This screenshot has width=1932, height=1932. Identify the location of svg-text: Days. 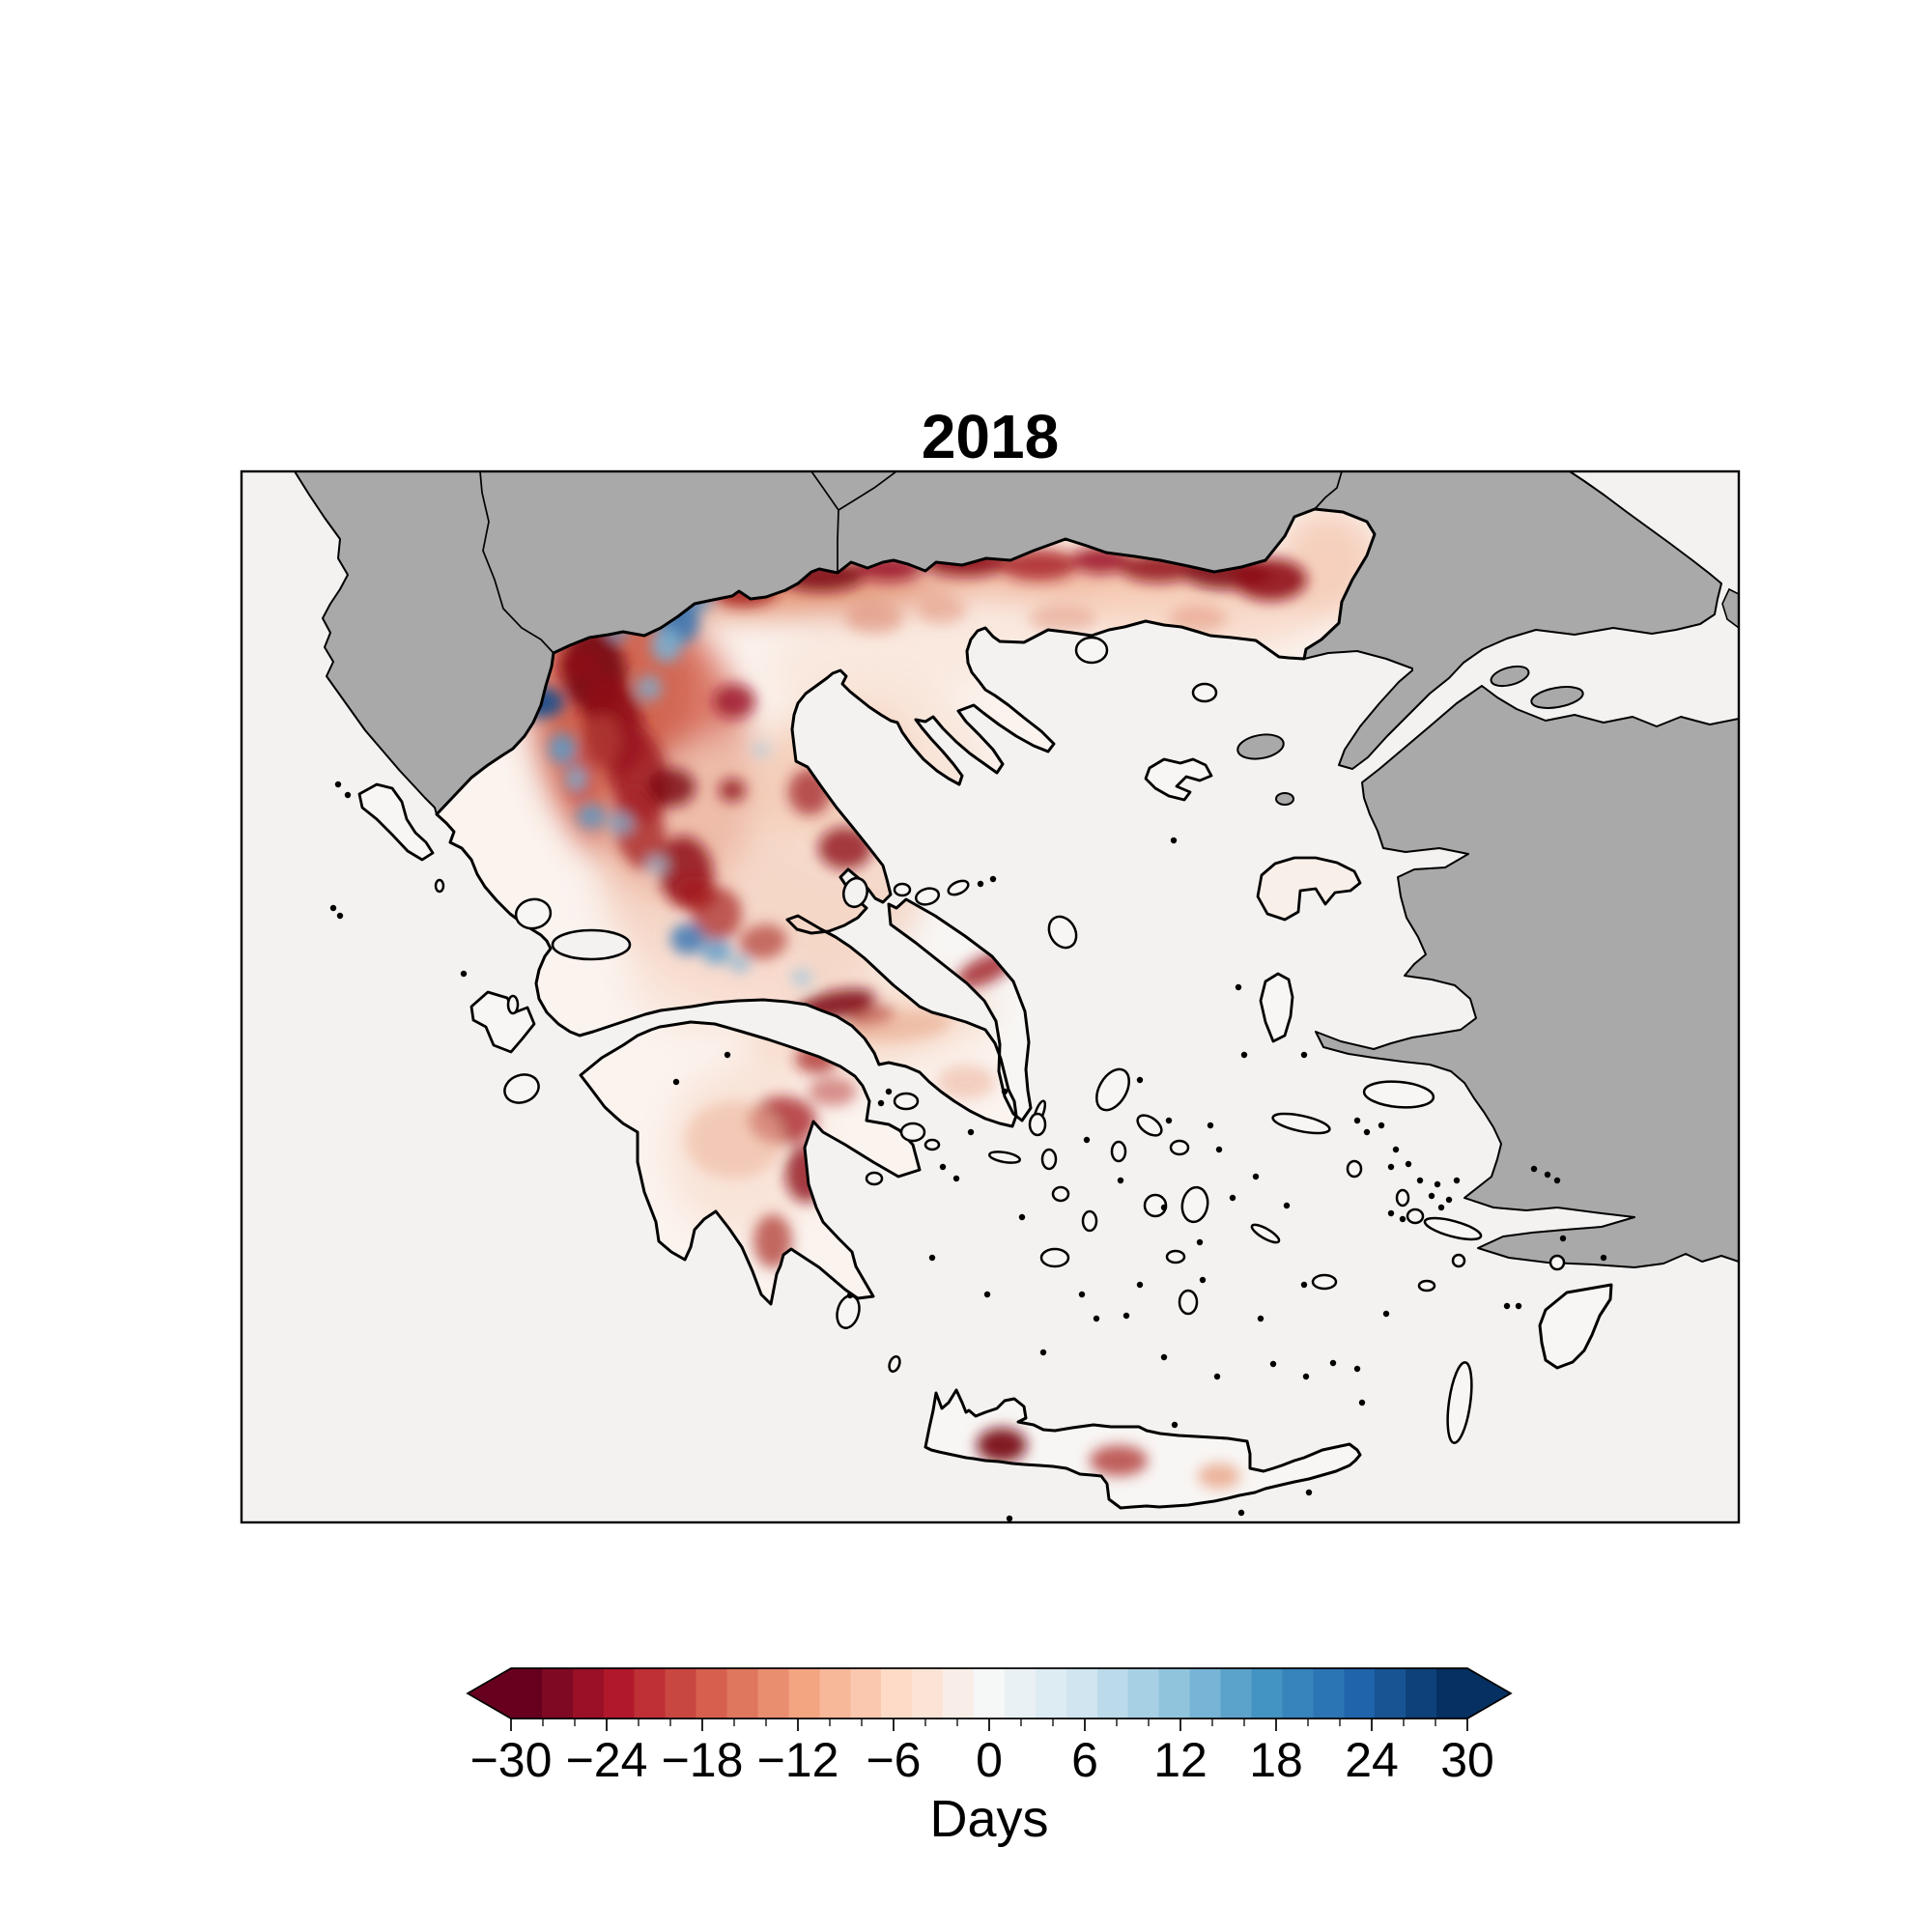
(988, 1819).